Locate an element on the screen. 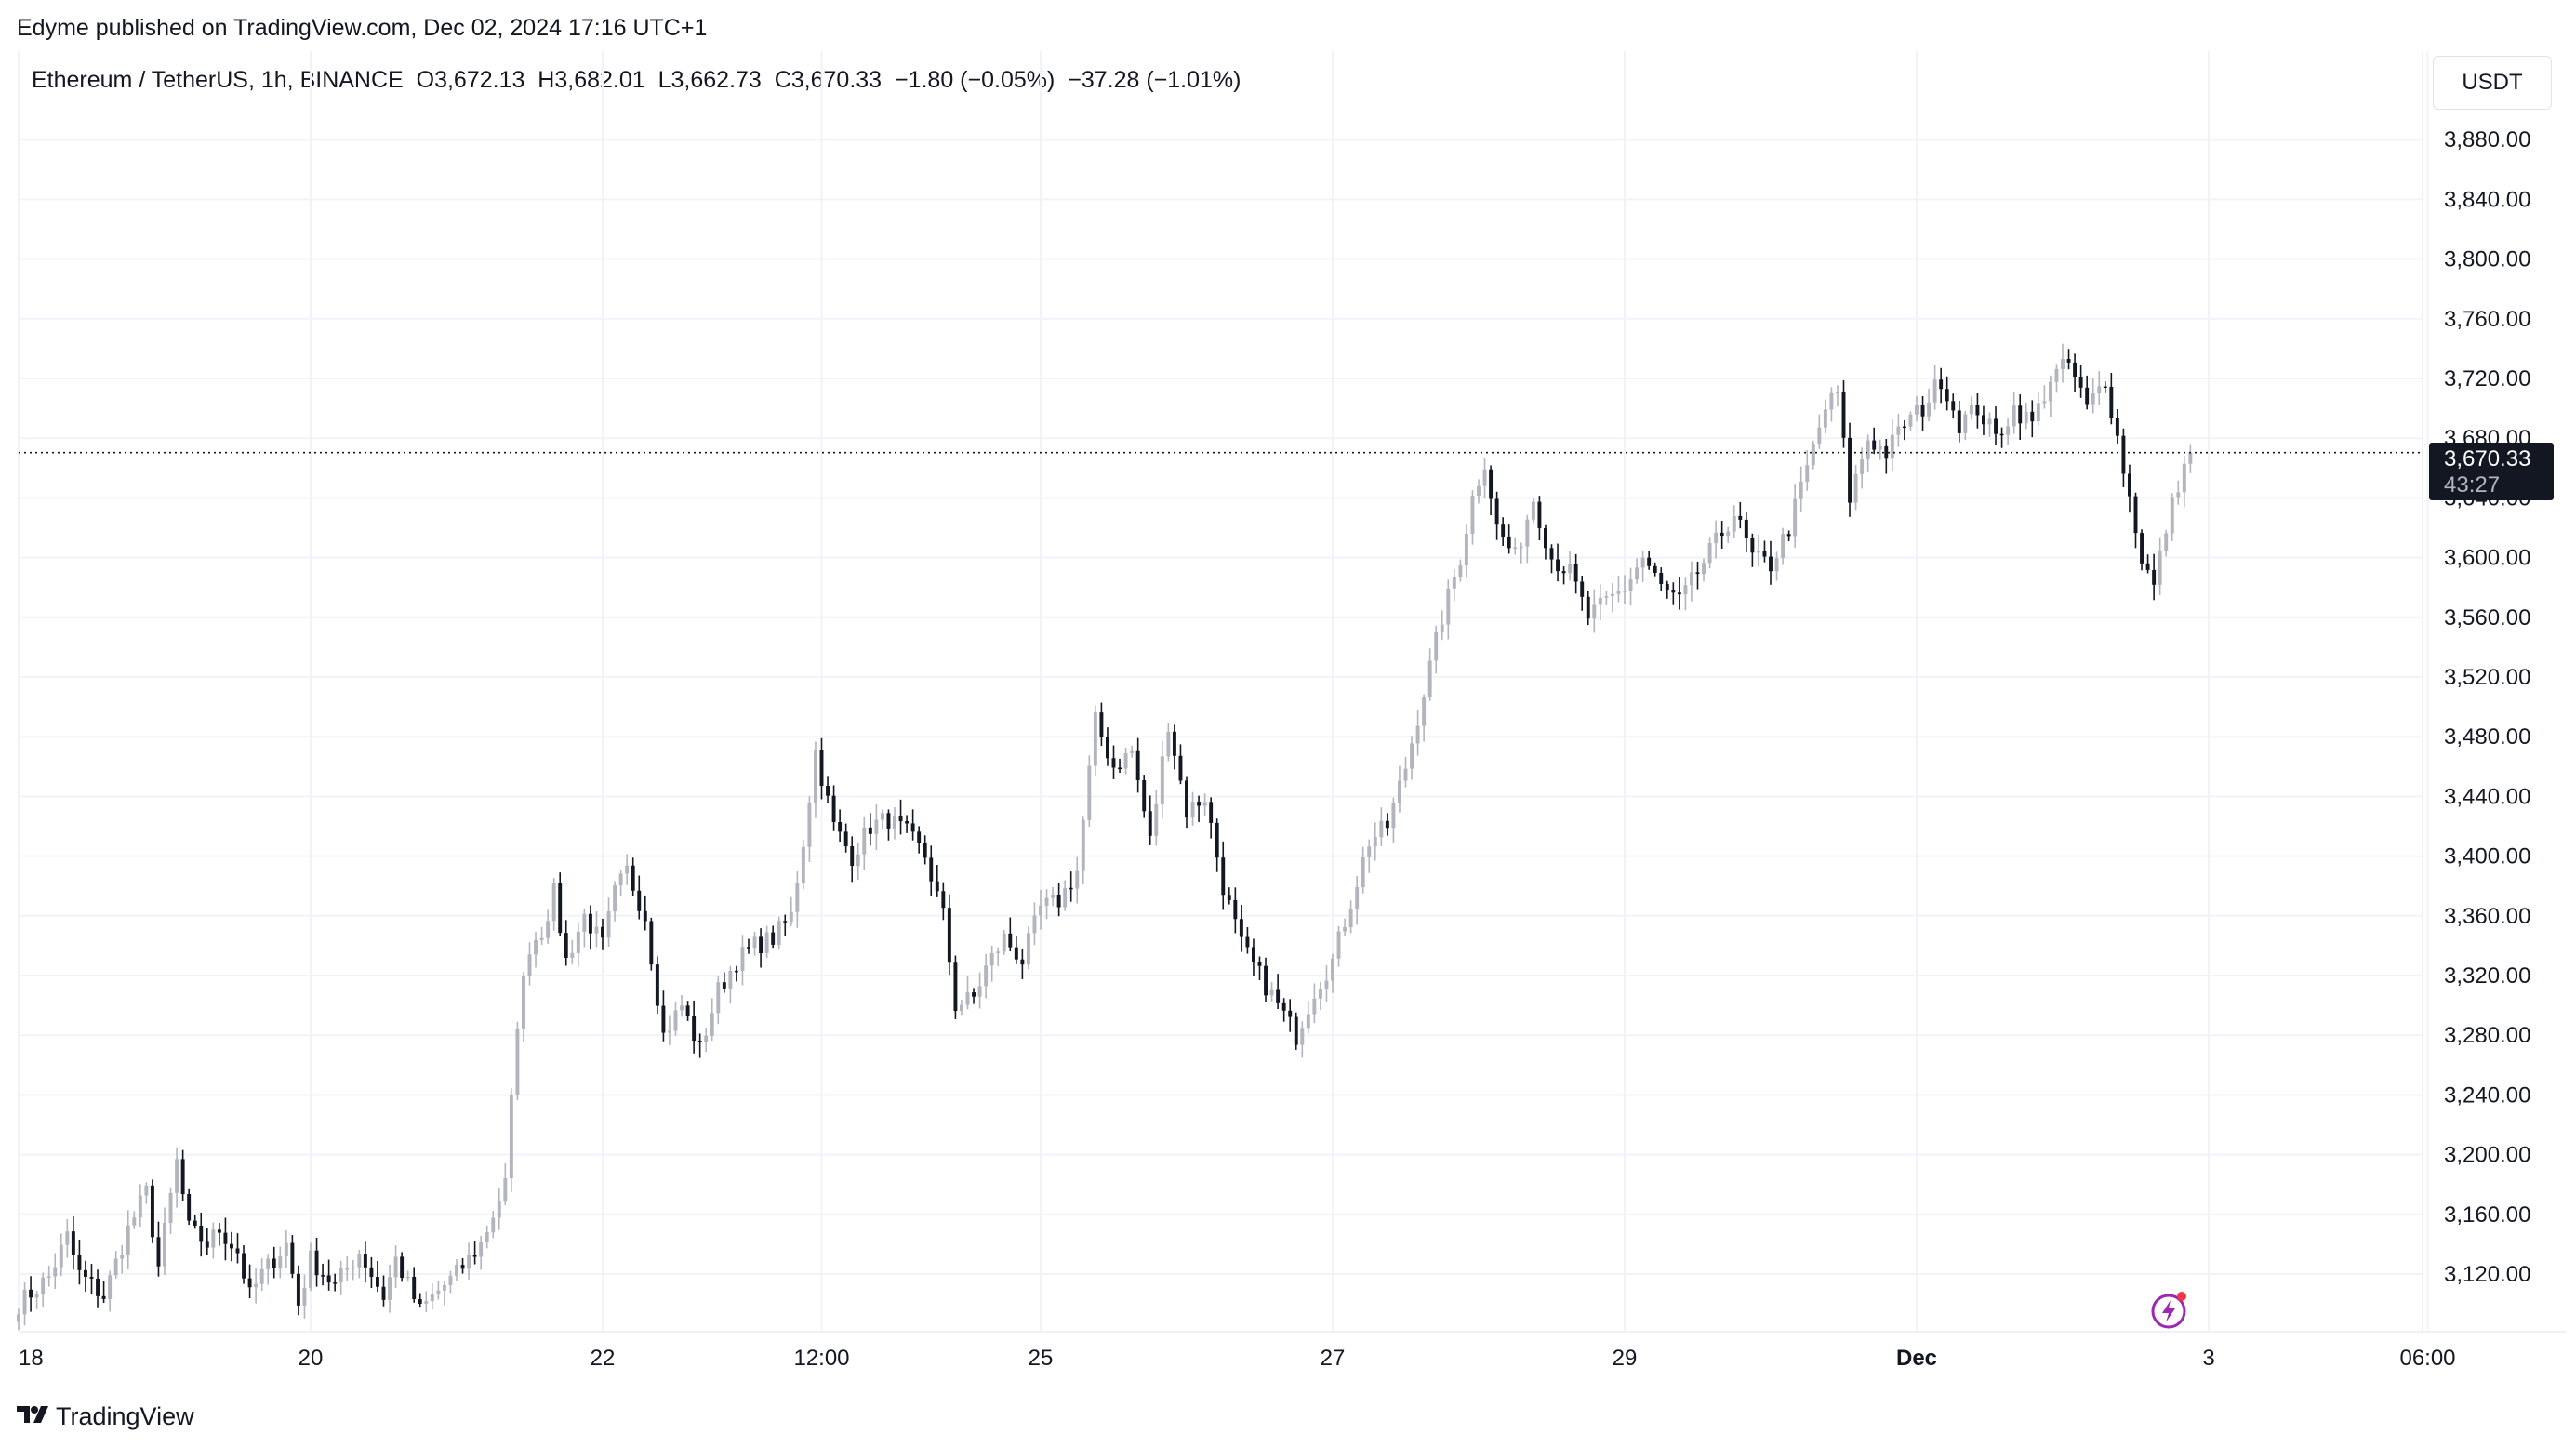  tradingview-branding: TradingView is located at coordinates (105, 1416).